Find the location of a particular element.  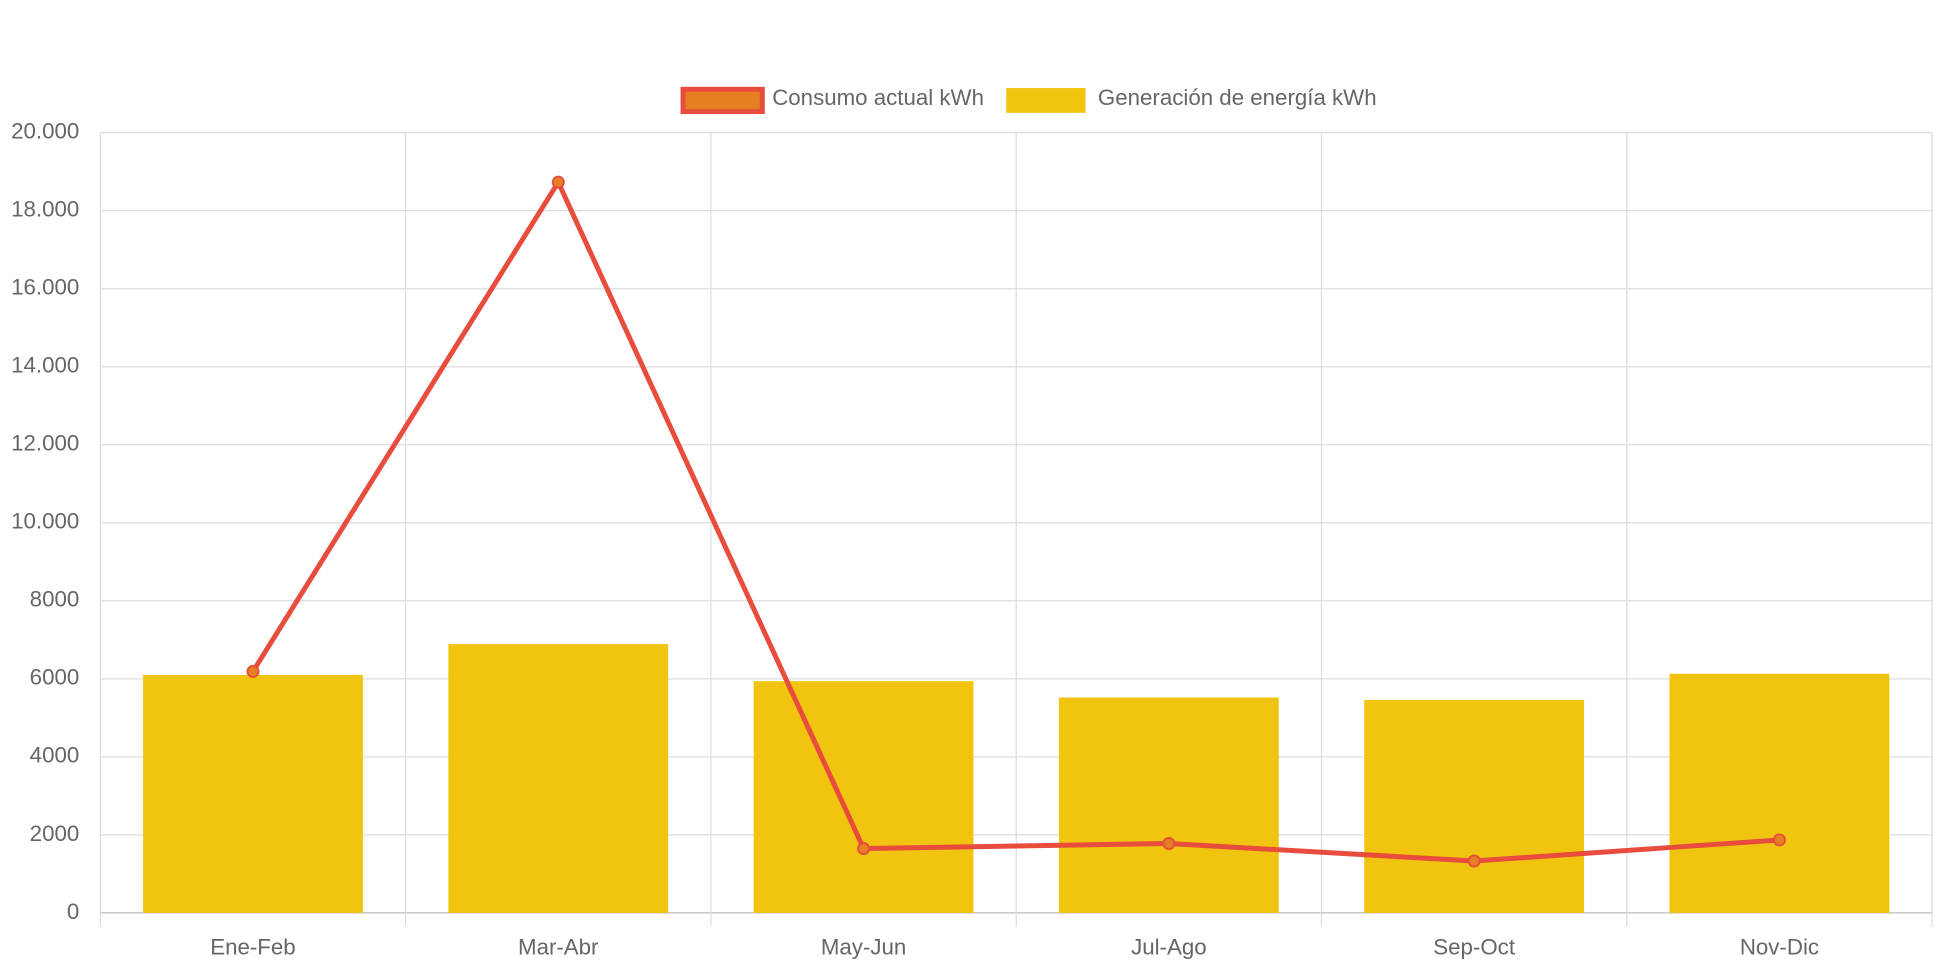

x-tick-label: Sep-Oct is located at coordinates (1474, 947).